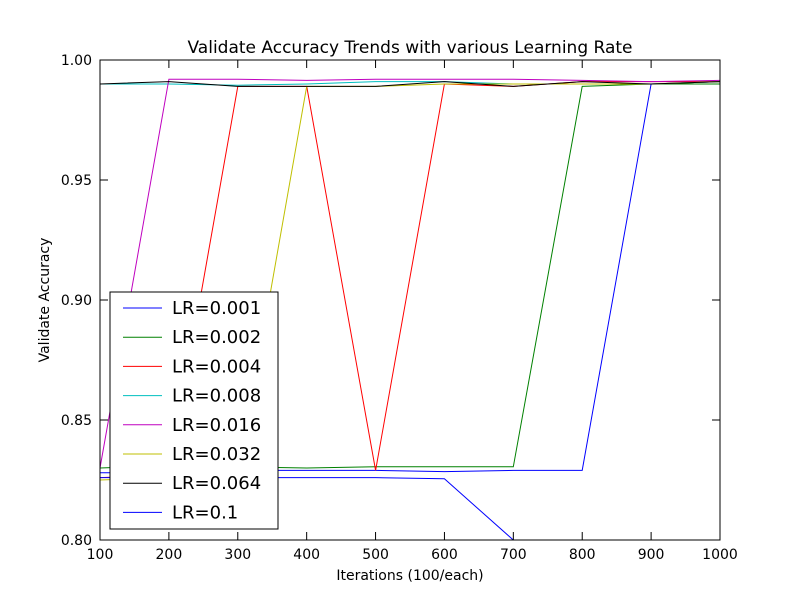 This screenshot has height=600, width=800. Describe the element at coordinates (76, 421) in the screenshot. I see `y-tick-label: 0.85` at that location.